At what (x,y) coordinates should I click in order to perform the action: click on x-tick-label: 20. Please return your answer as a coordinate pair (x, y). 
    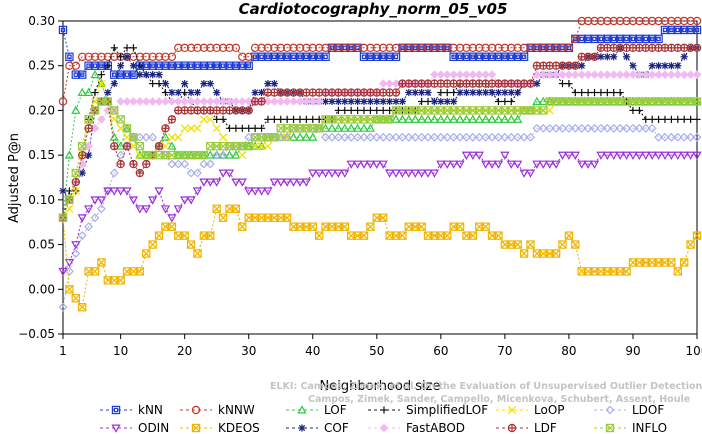
    Looking at the image, I should click on (184, 351).